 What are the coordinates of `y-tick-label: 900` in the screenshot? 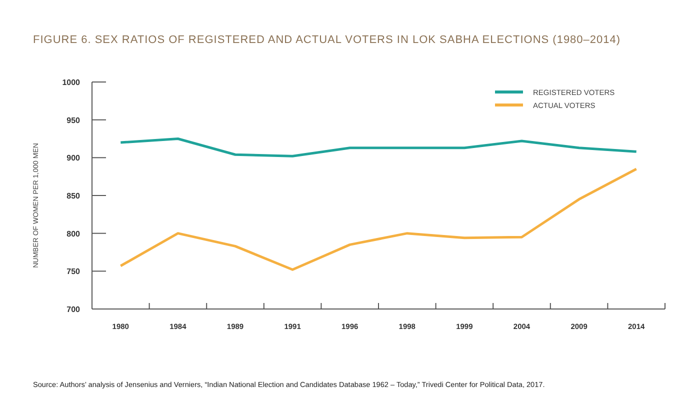 It's located at (73, 158).